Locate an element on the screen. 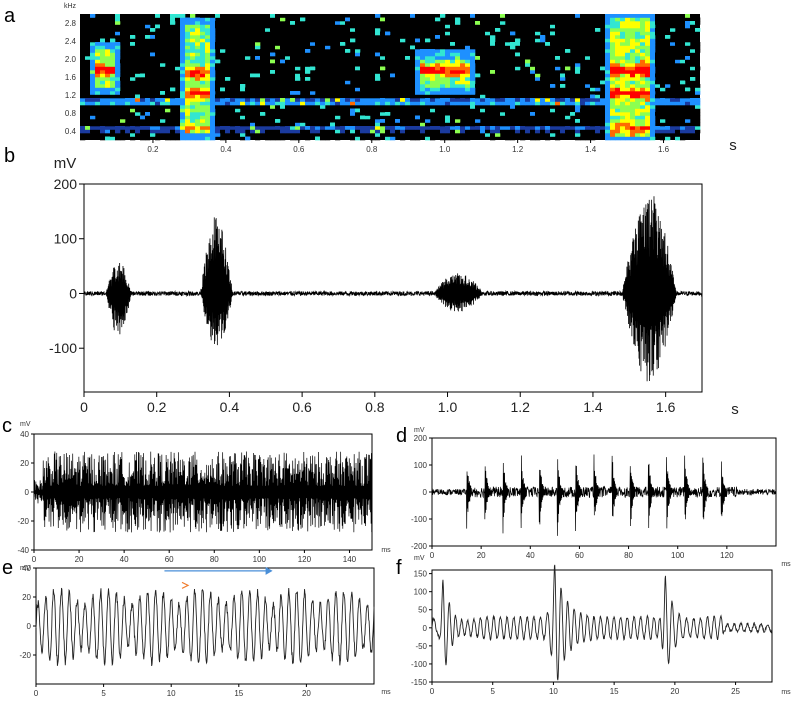  x-tick-label: 0 is located at coordinates (432, 691).